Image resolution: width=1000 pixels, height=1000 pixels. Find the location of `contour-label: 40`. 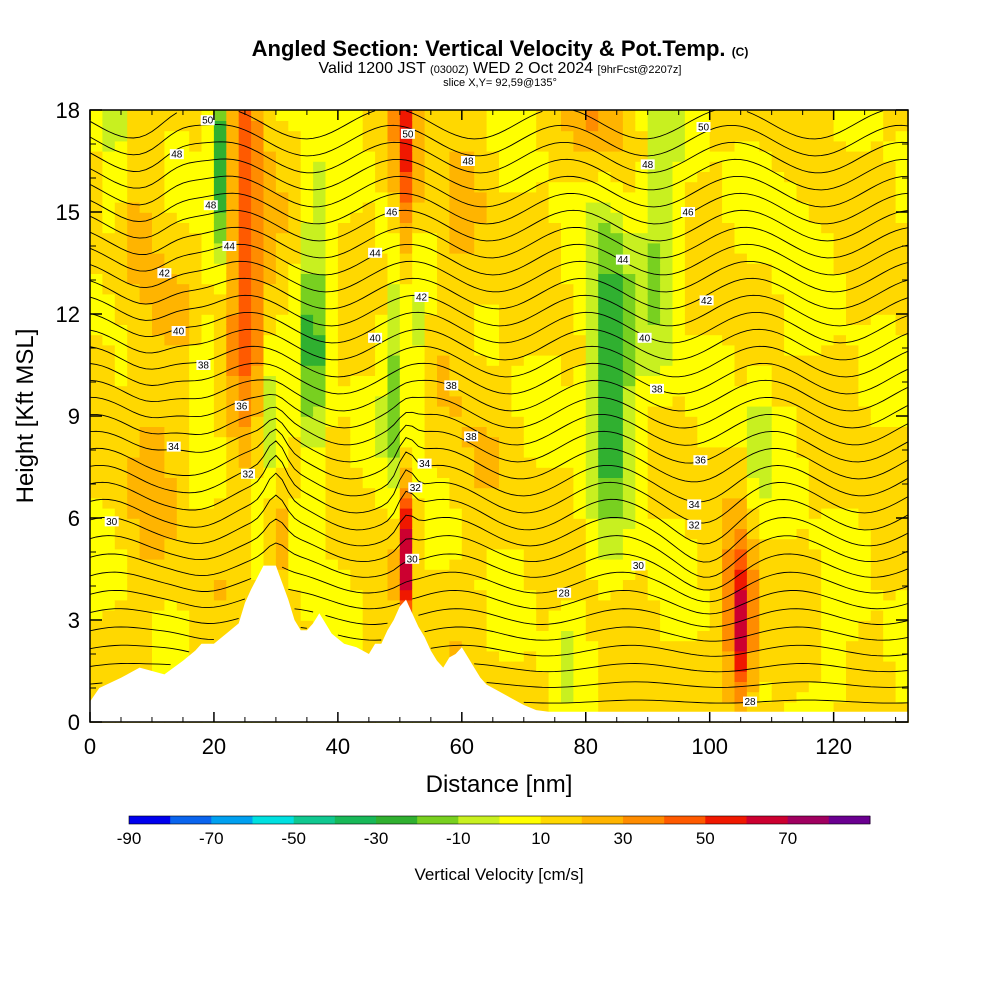

contour-label: 40 is located at coordinates (645, 338).